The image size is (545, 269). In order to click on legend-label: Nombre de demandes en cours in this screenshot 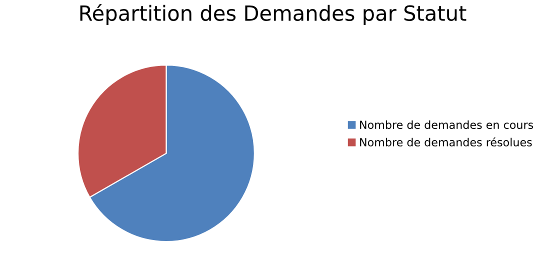, I will do `click(447, 125)`.